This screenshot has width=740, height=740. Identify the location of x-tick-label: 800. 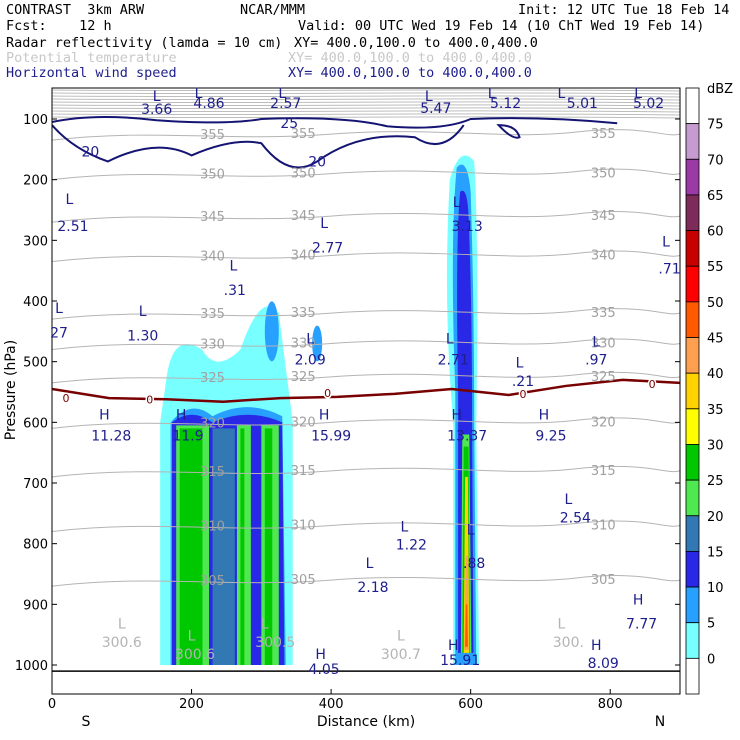
(610, 704).